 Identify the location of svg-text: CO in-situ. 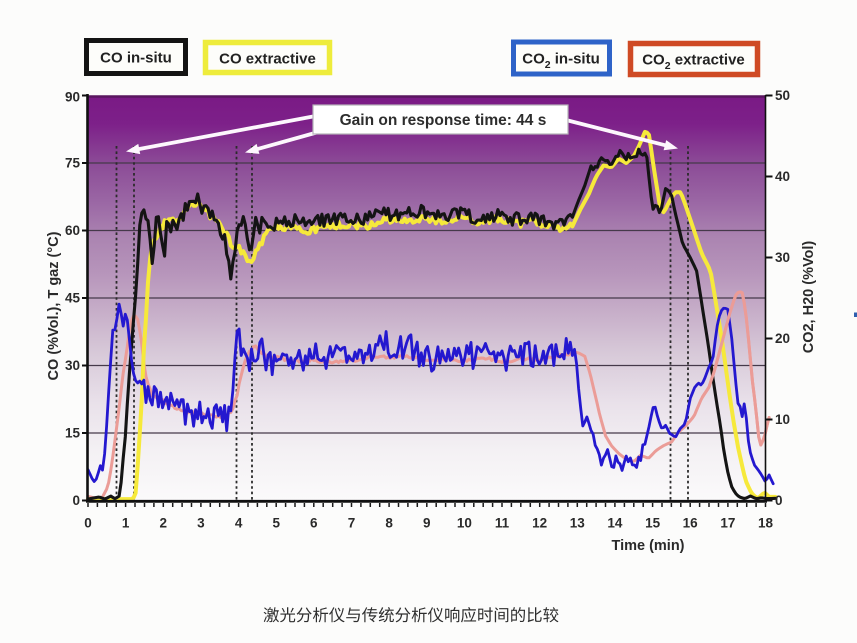
(136, 58).